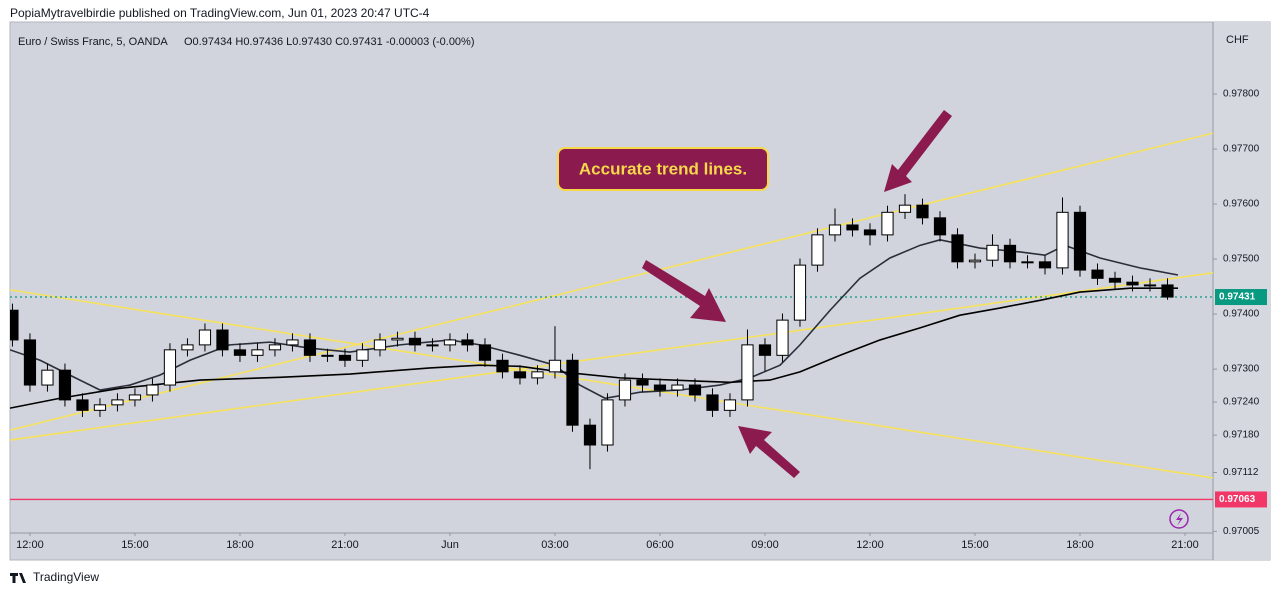 This screenshot has height=600, width=1280. Describe the element at coordinates (1241, 259) in the screenshot. I see `y-tick-label: 0.97500` at that location.